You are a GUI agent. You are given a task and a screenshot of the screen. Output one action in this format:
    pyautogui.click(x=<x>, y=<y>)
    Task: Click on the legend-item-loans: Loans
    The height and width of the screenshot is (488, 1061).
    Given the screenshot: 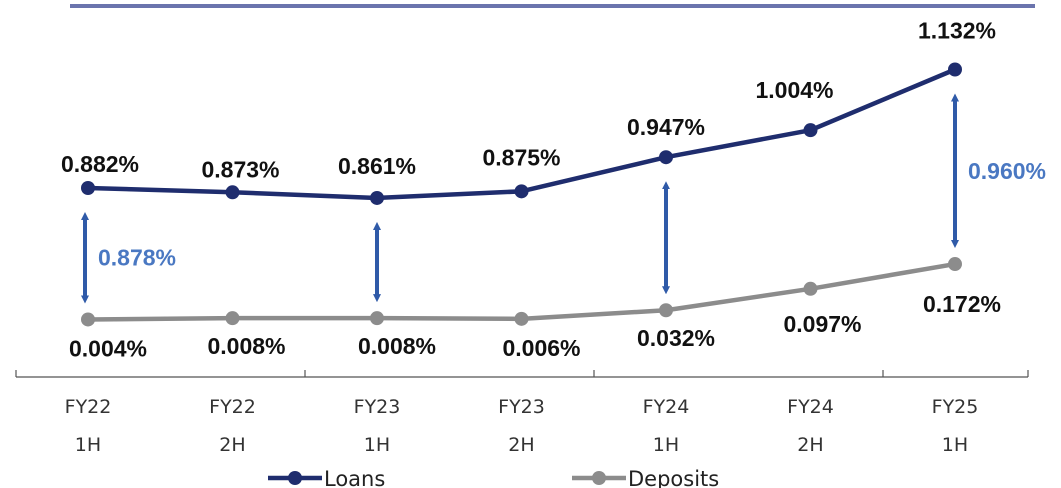 What is the action you would take?
    pyautogui.click(x=326, y=477)
    